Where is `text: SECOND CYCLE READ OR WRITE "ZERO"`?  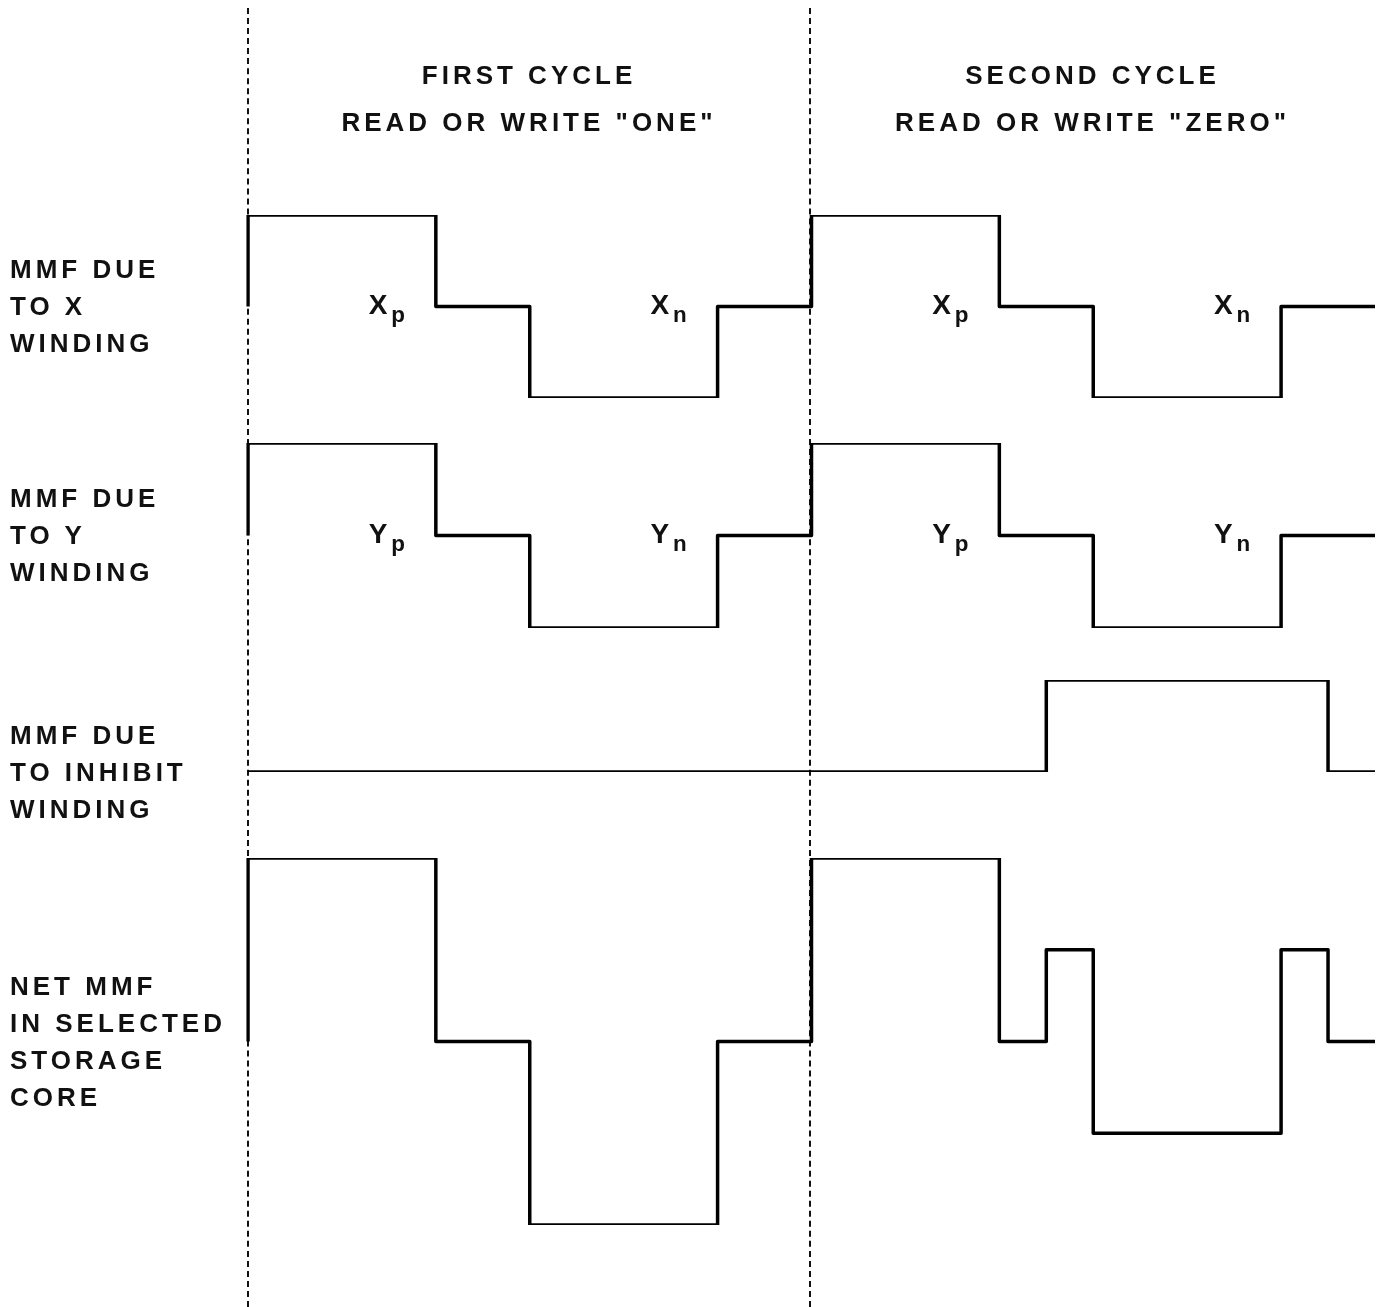
text: SECOND CYCLE READ OR WRITE "ZERO" is located at coordinates (1092, 99).